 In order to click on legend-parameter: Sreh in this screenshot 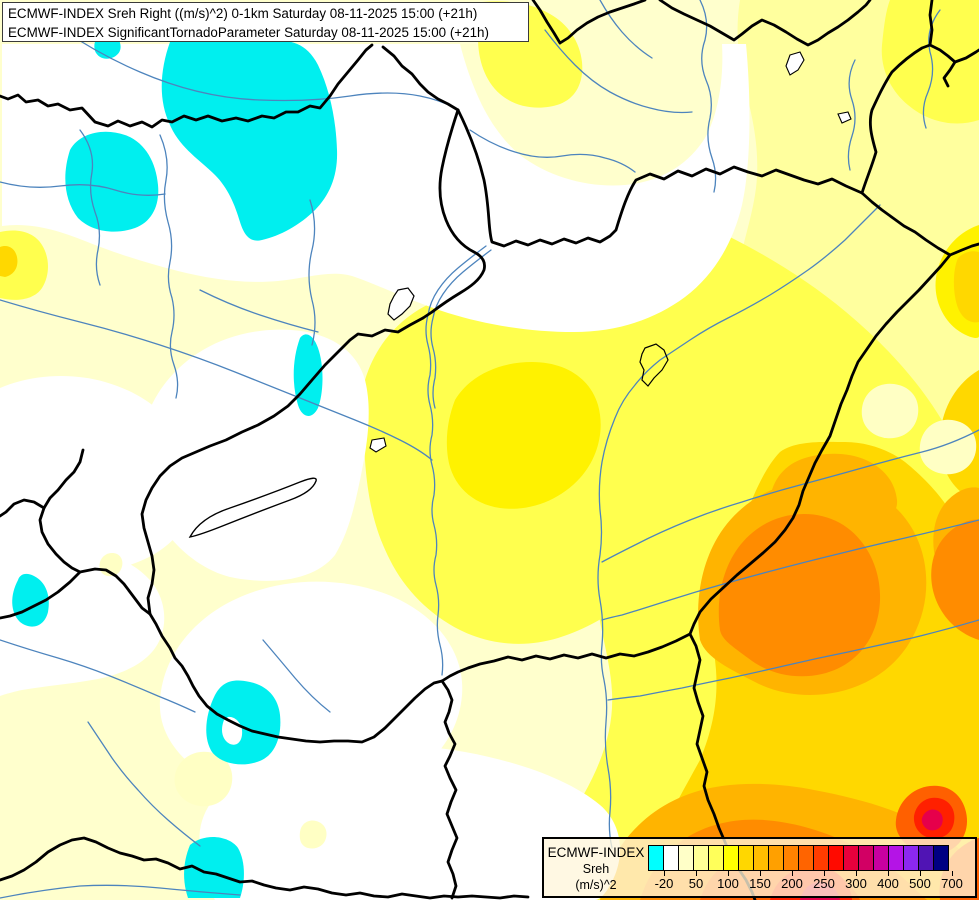, I will do `click(596, 869)`.